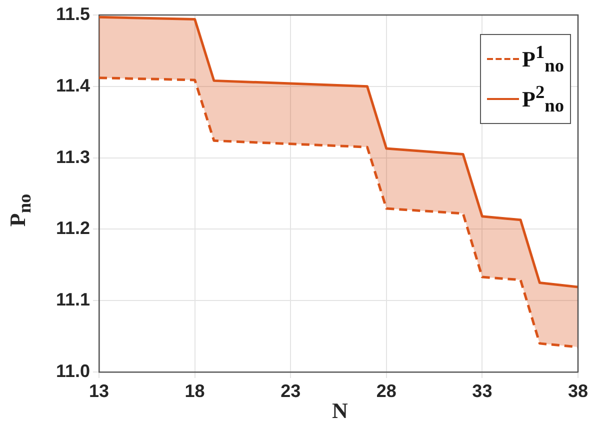 The height and width of the screenshot is (437, 611). What do you see at coordinates (578, 390) in the screenshot?
I see `x-tick-label: 38` at bounding box center [578, 390].